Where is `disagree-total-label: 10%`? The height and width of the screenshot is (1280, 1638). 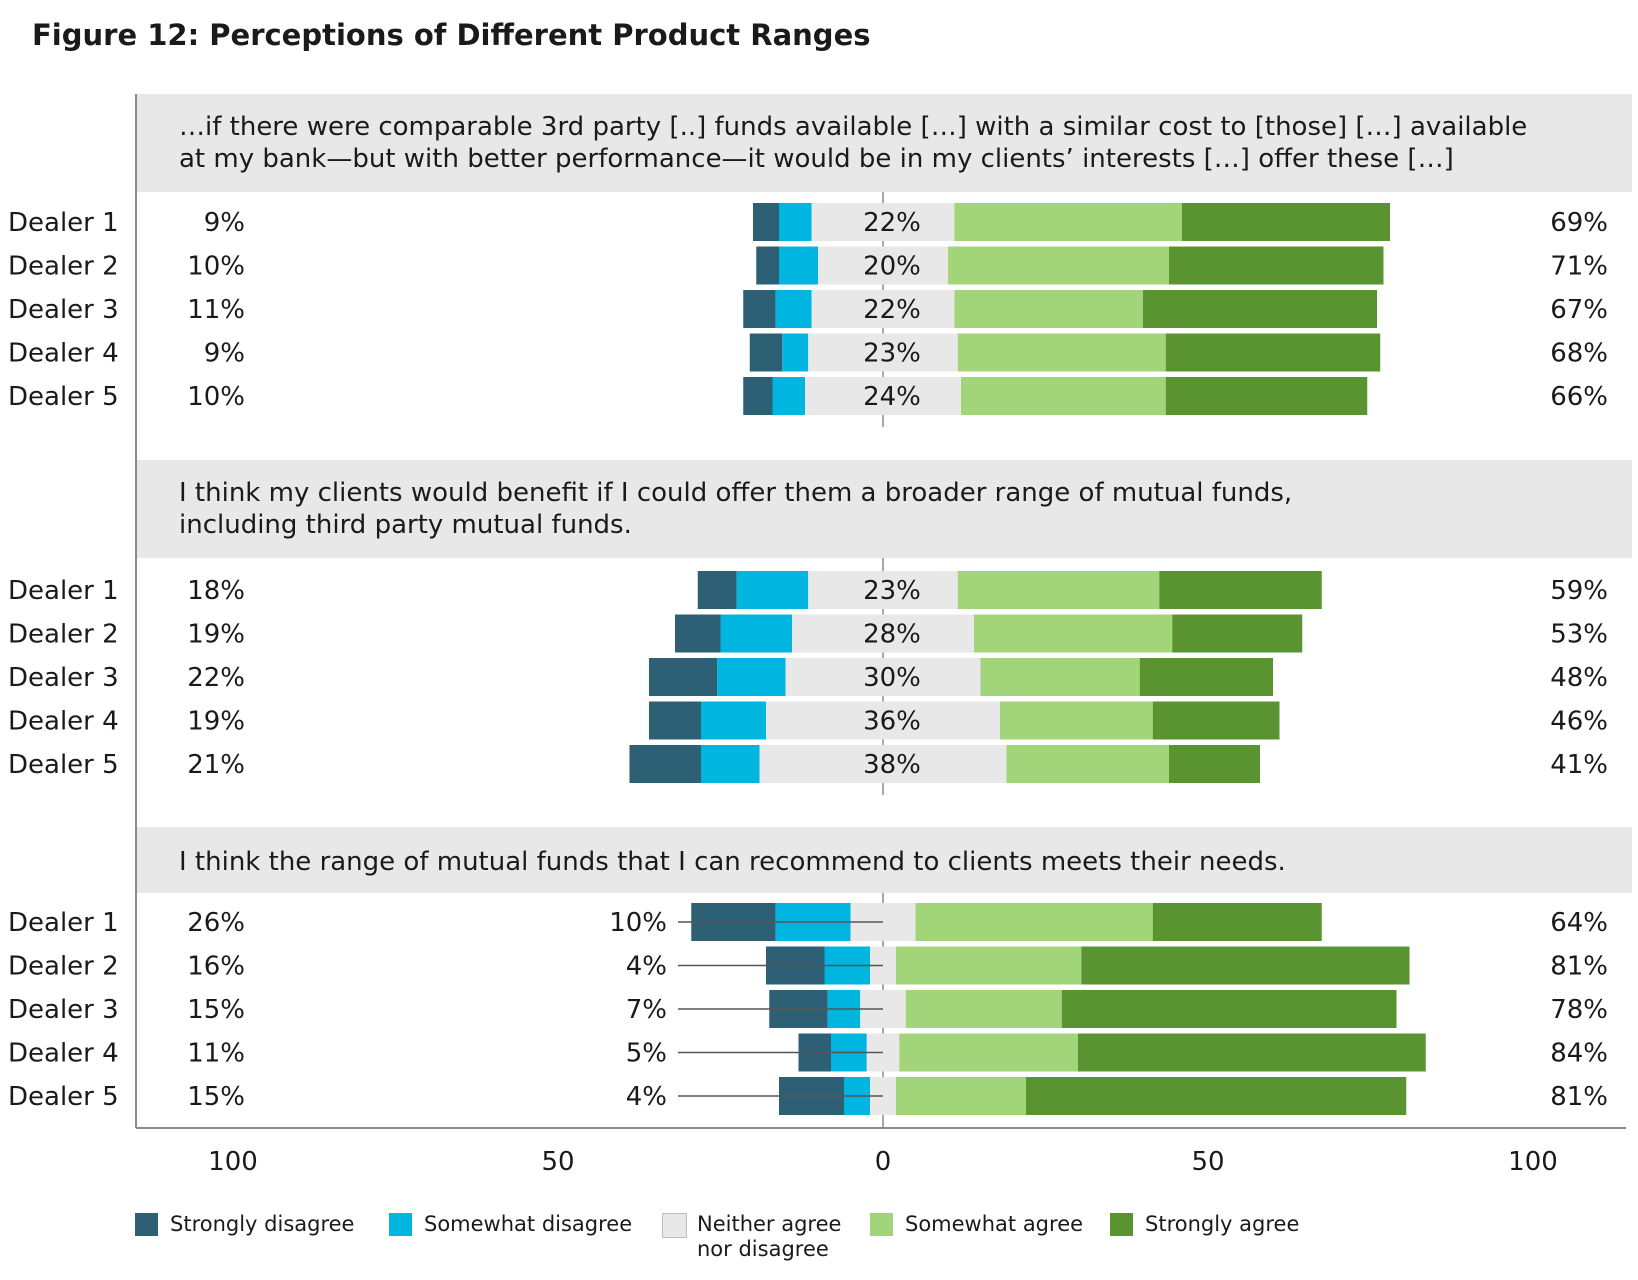 disagree-total-label: 10% is located at coordinates (216, 397).